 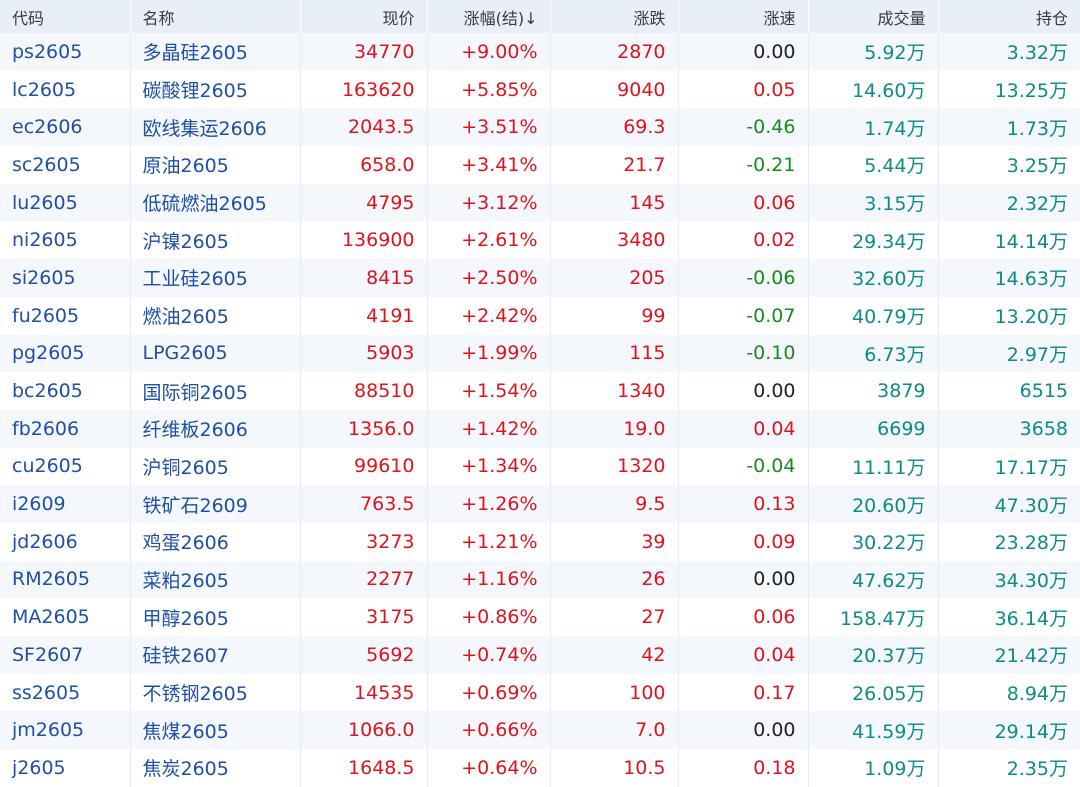 I want to click on contract-code: bc2605, so click(x=65, y=391).